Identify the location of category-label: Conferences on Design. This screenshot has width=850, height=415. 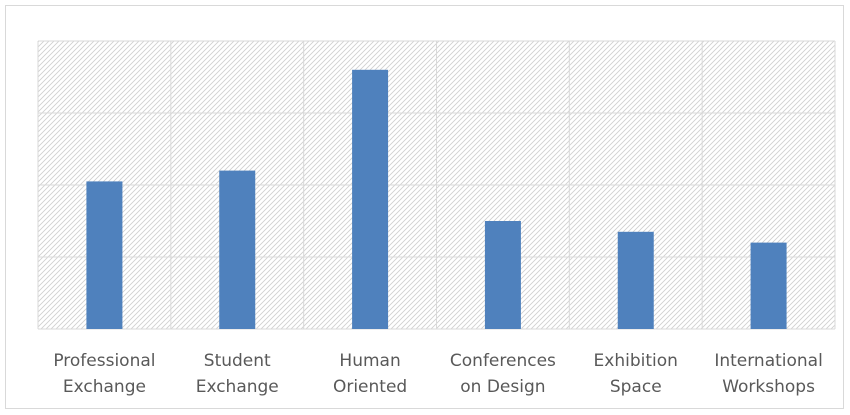
(503, 374).